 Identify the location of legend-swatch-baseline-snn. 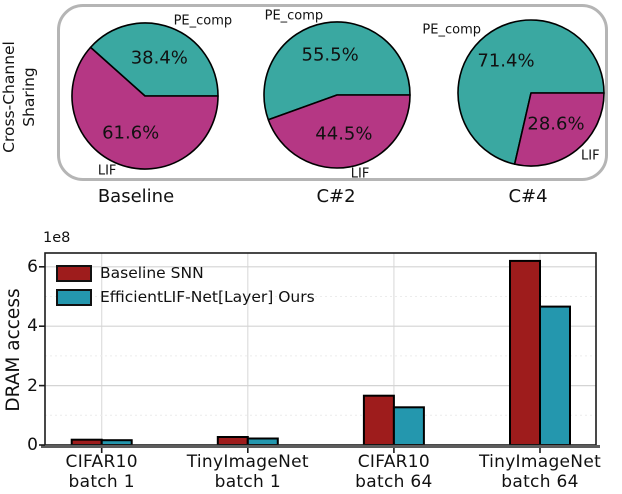
(74, 273).